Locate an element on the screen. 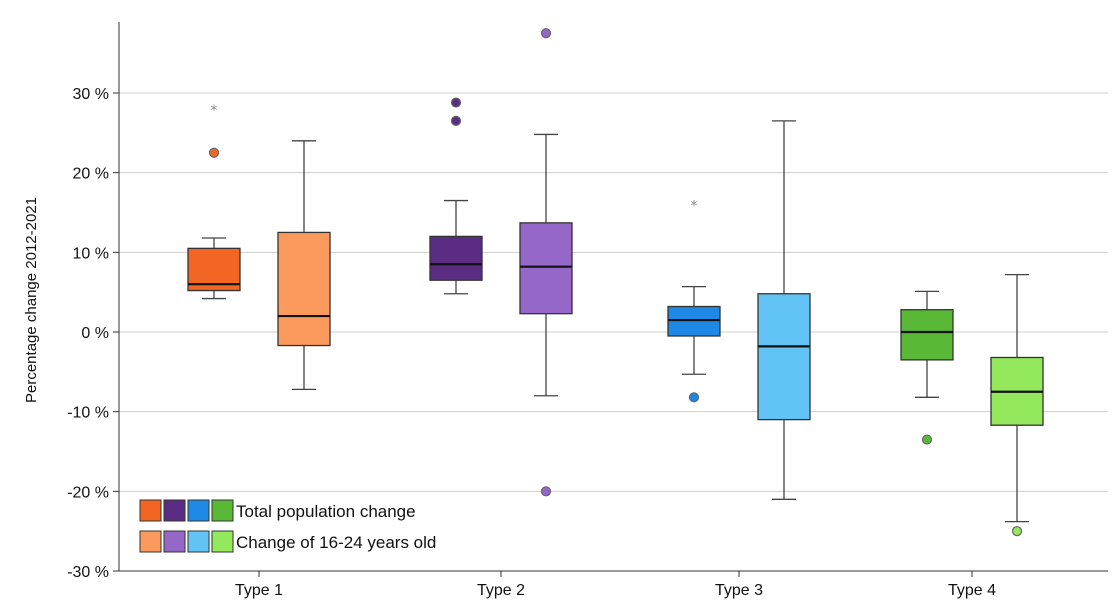  x-tick-label: Type 1 is located at coordinates (259, 590).